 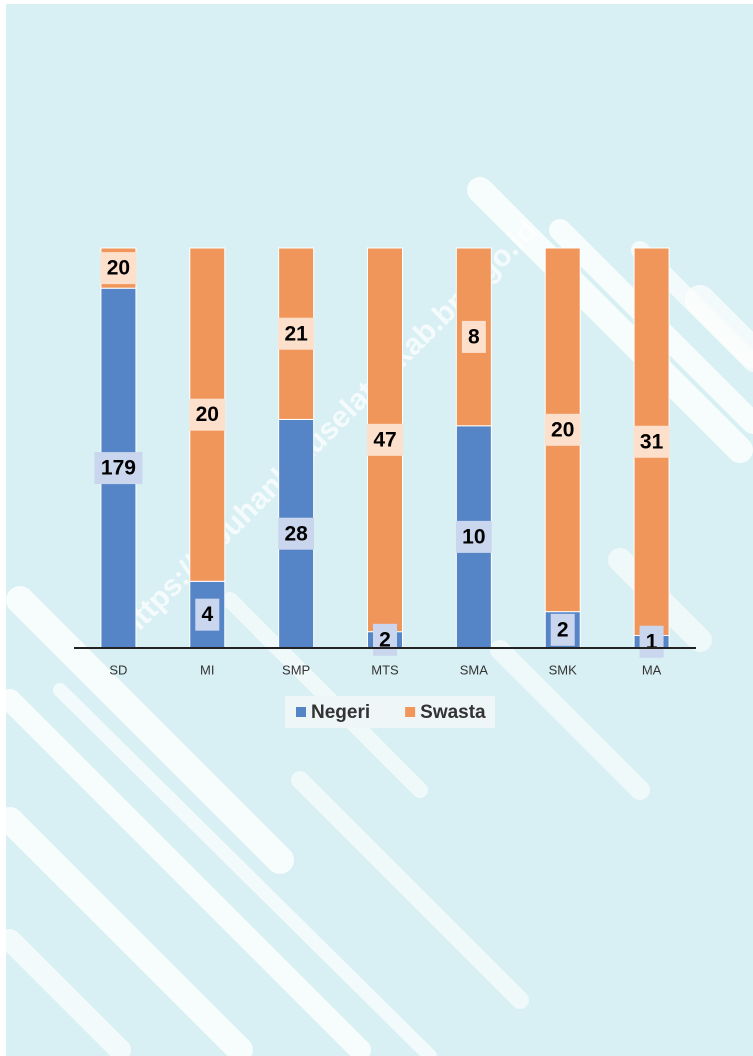 What do you see at coordinates (563, 669) in the screenshot?
I see `x-tick-label: SMK` at bounding box center [563, 669].